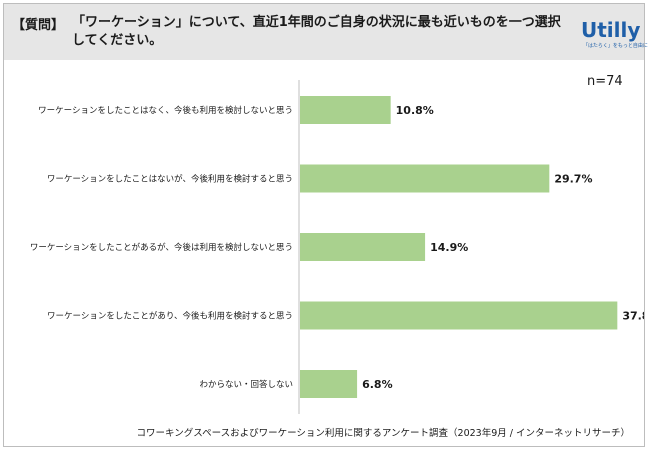 This screenshot has width=650, height=452. Describe the element at coordinates (161, 247) in the screenshot. I see `category-label-3: ワーケーションをしたことがあるが、今後は利用を検討しないと思う` at that location.